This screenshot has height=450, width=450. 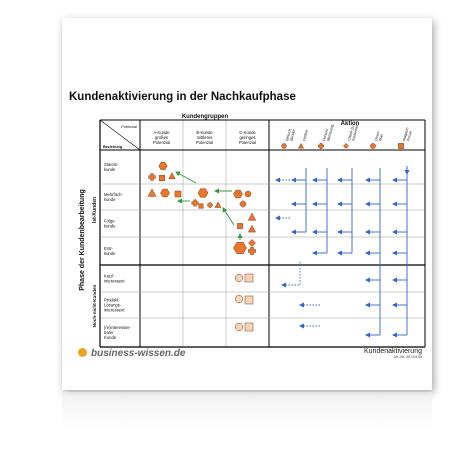 What do you see at coordinates (110, 169) in the screenshot?
I see `row-label-1: kunde` at bounding box center [110, 169].